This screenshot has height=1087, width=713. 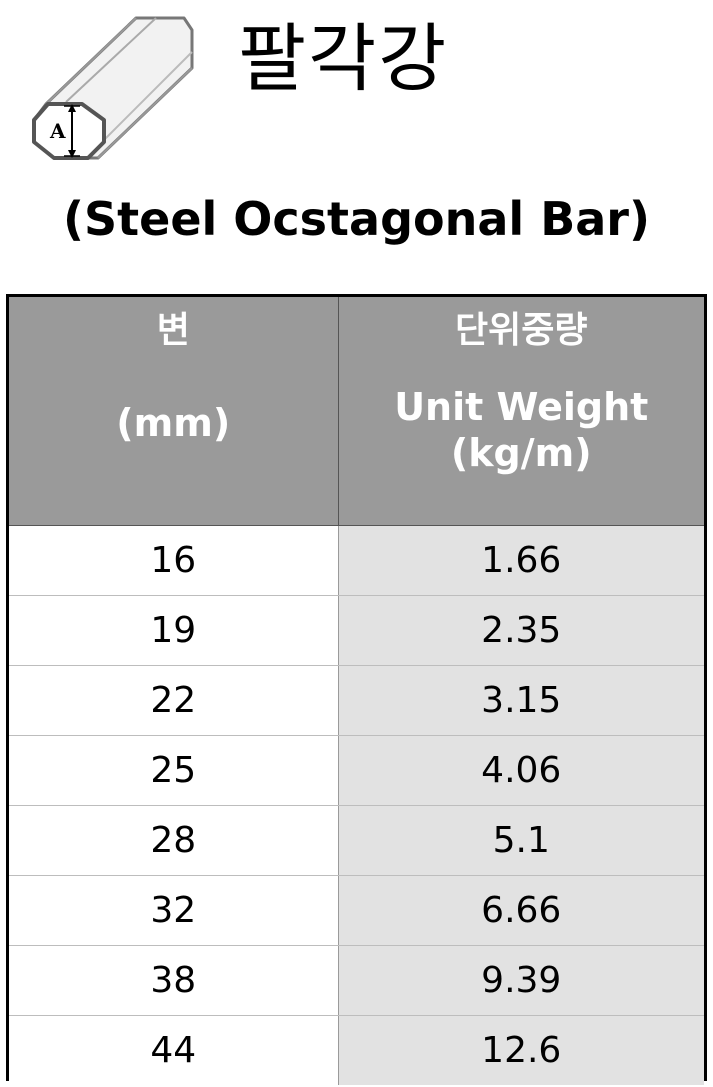 I want to click on weight-cell: 3.15, so click(x=521, y=700).